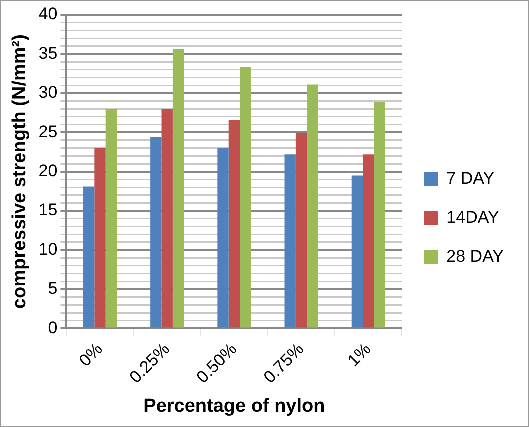 This screenshot has width=529, height=427. What do you see at coordinates (470, 178) in the screenshot?
I see `legend-label: 7 DAY` at bounding box center [470, 178].